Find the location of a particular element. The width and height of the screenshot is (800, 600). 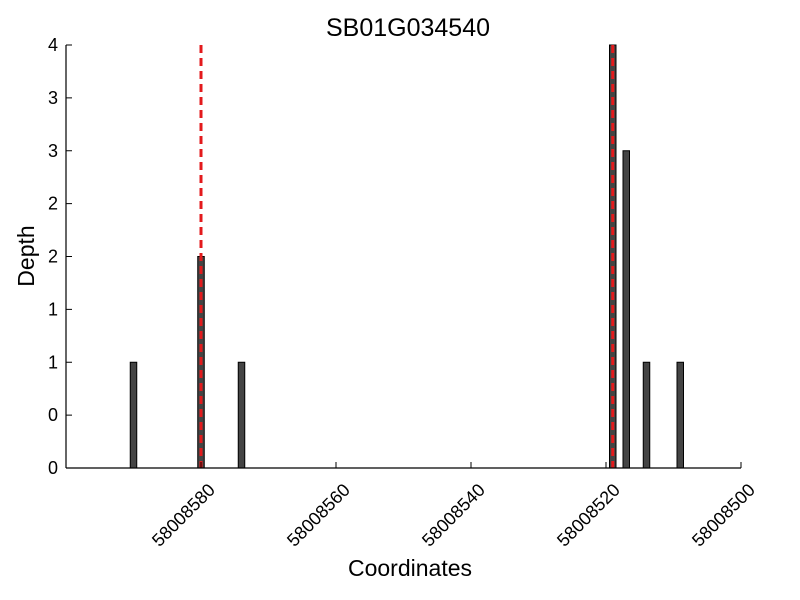

y-axis-ticks: 0 0 1 1 2 2 3 3 4 is located at coordinates (60, 256).